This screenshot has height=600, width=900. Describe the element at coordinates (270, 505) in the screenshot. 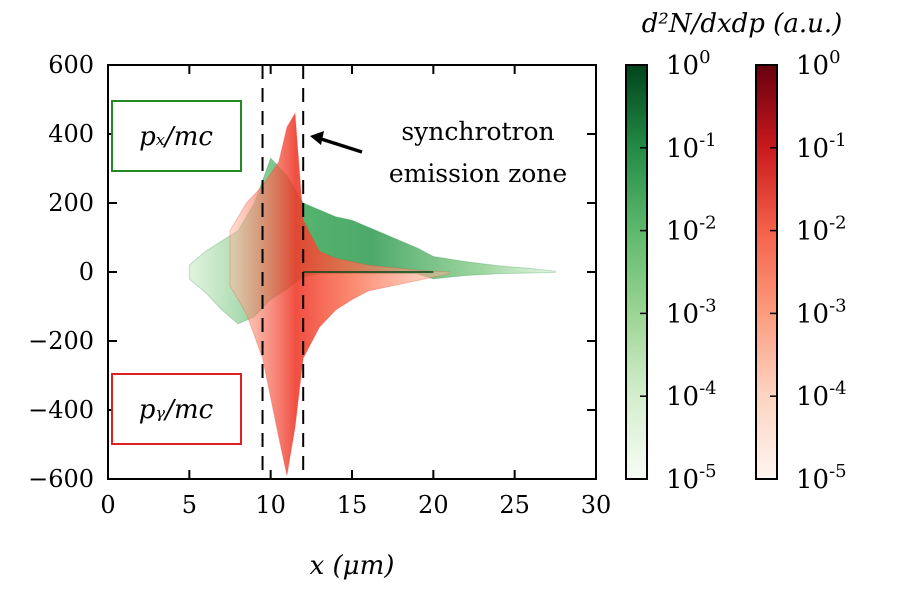

I see `x-tick-label: 10` at that location.